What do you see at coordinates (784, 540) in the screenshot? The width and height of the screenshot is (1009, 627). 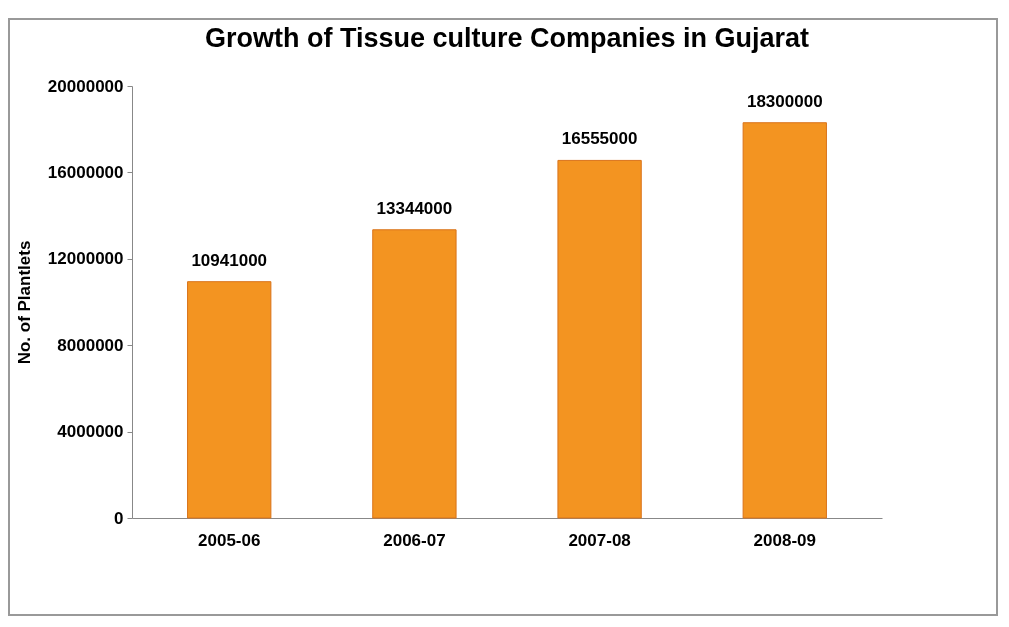 I see `x-tick-label: 2008-09` at bounding box center [784, 540].